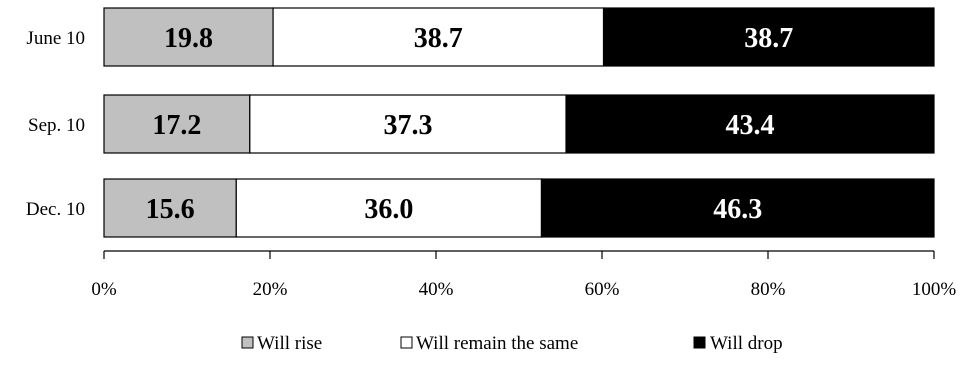  I want to click on data-label: 37.3, so click(407, 125).